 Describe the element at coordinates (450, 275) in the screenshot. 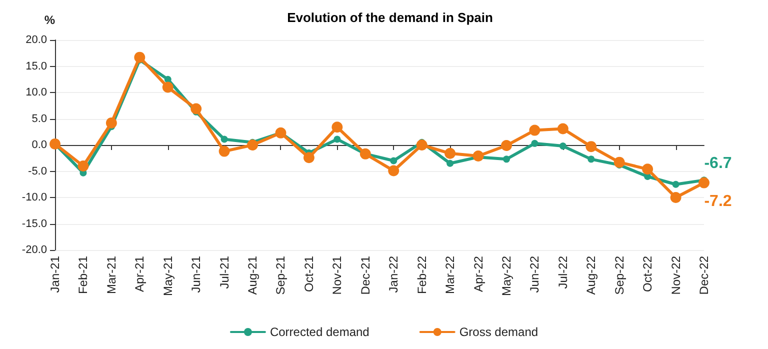

I see `x-tick-label: Mar-22` at that location.